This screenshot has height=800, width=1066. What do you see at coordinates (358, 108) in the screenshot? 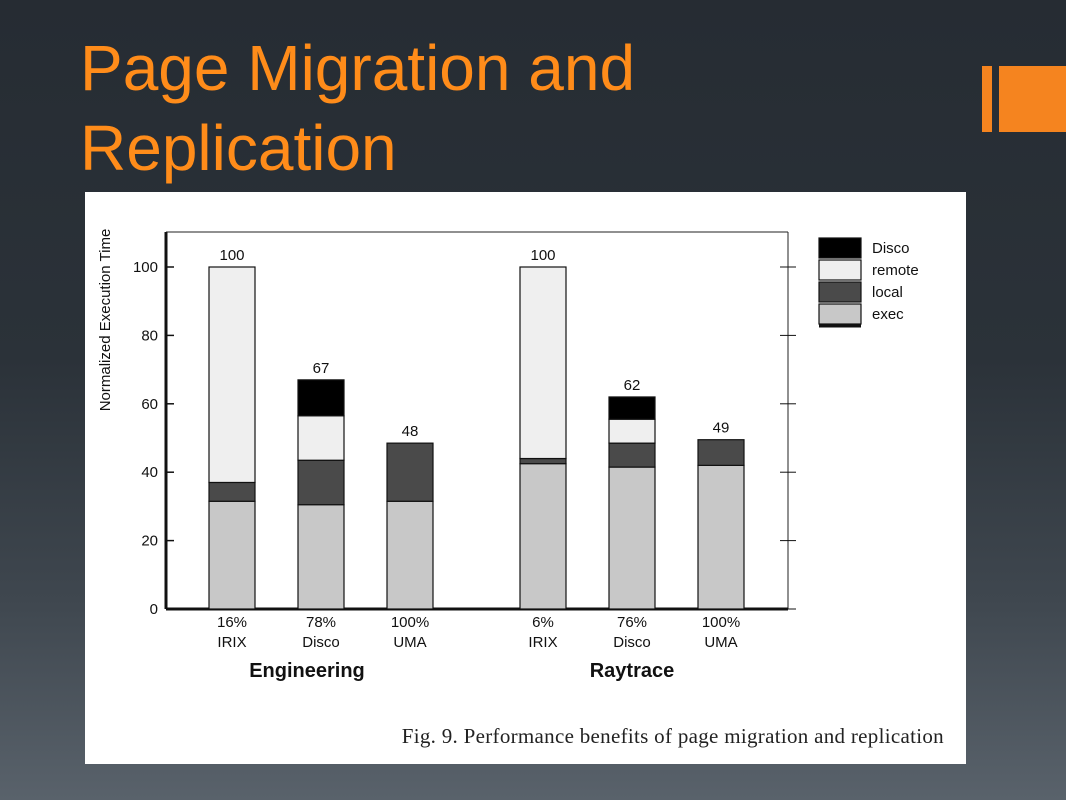
I see `slide-title: Page Migration and Replication` at bounding box center [358, 108].